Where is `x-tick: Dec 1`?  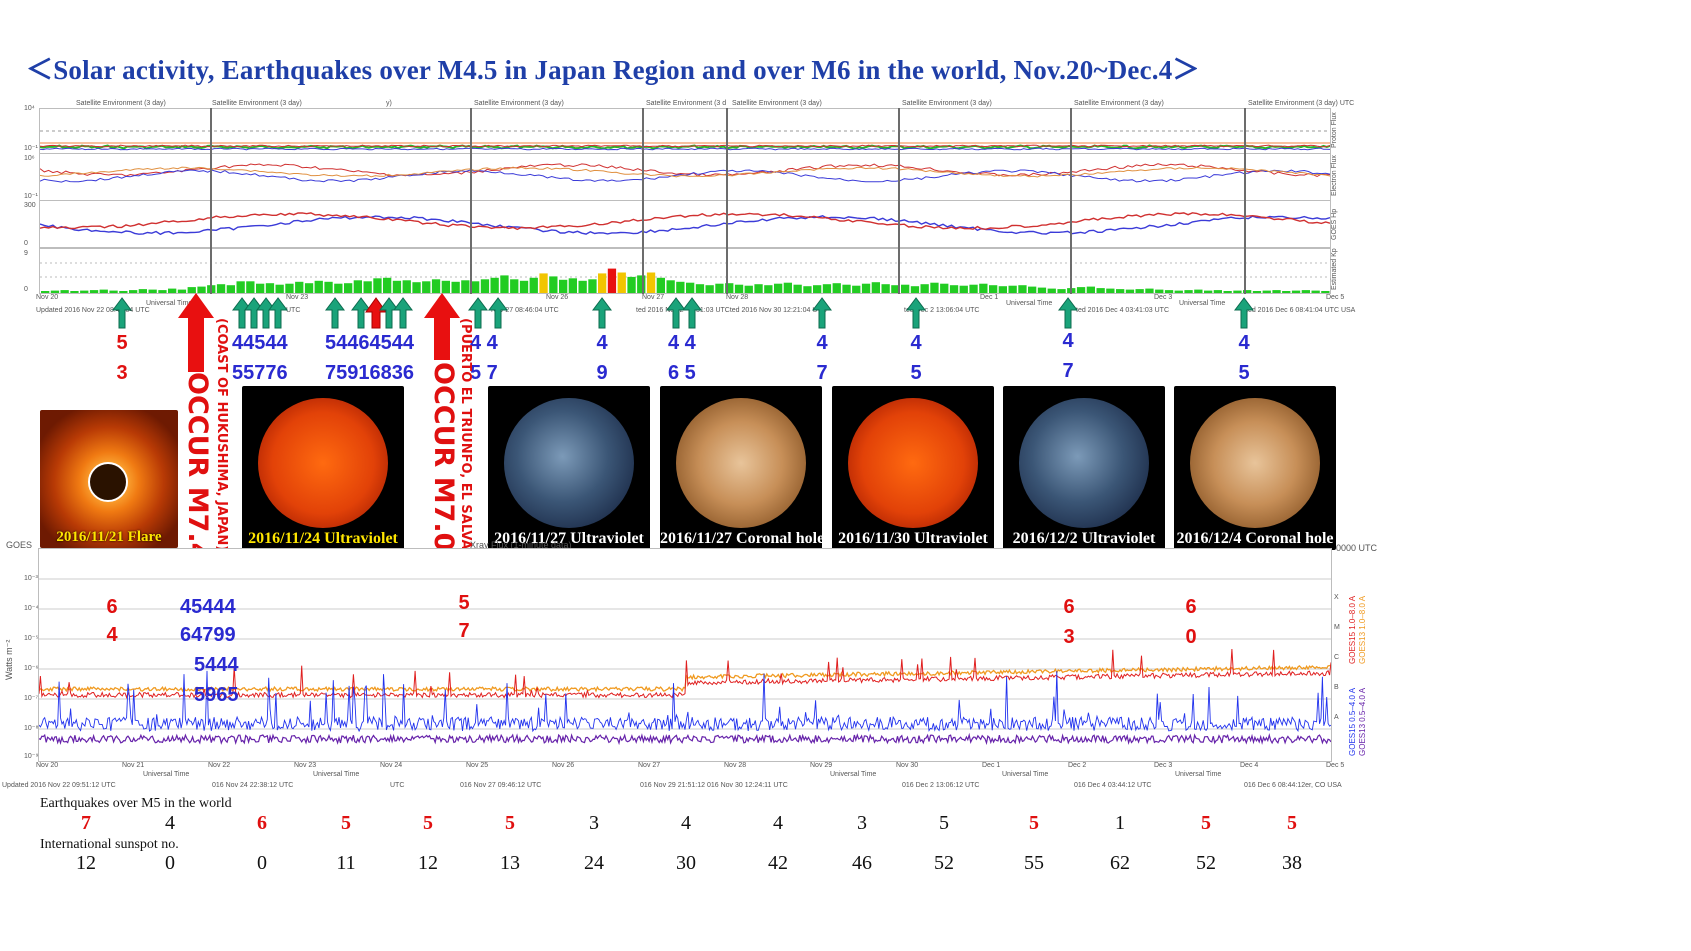 x-tick: Dec 1 is located at coordinates (989, 297).